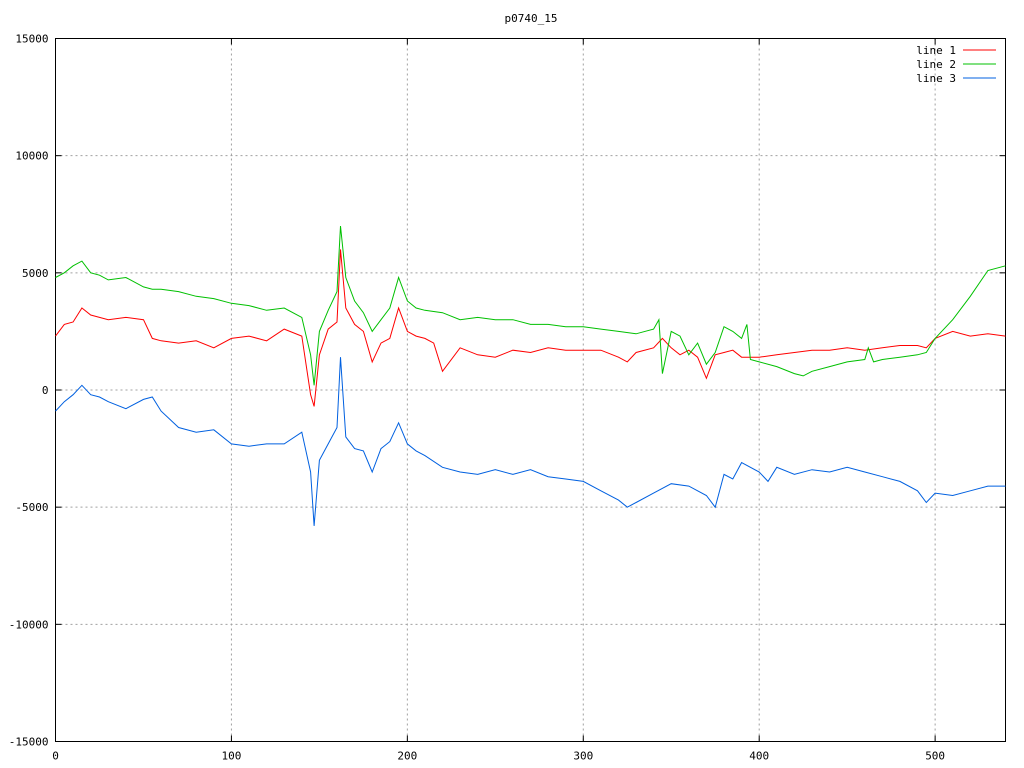 Image resolution: width=1024 pixels, height=768 pixels. What do you see at coordinates (31, 39) in the screenshot?
I see `y-tick-label: 15000` at bounding box center [31, 39].